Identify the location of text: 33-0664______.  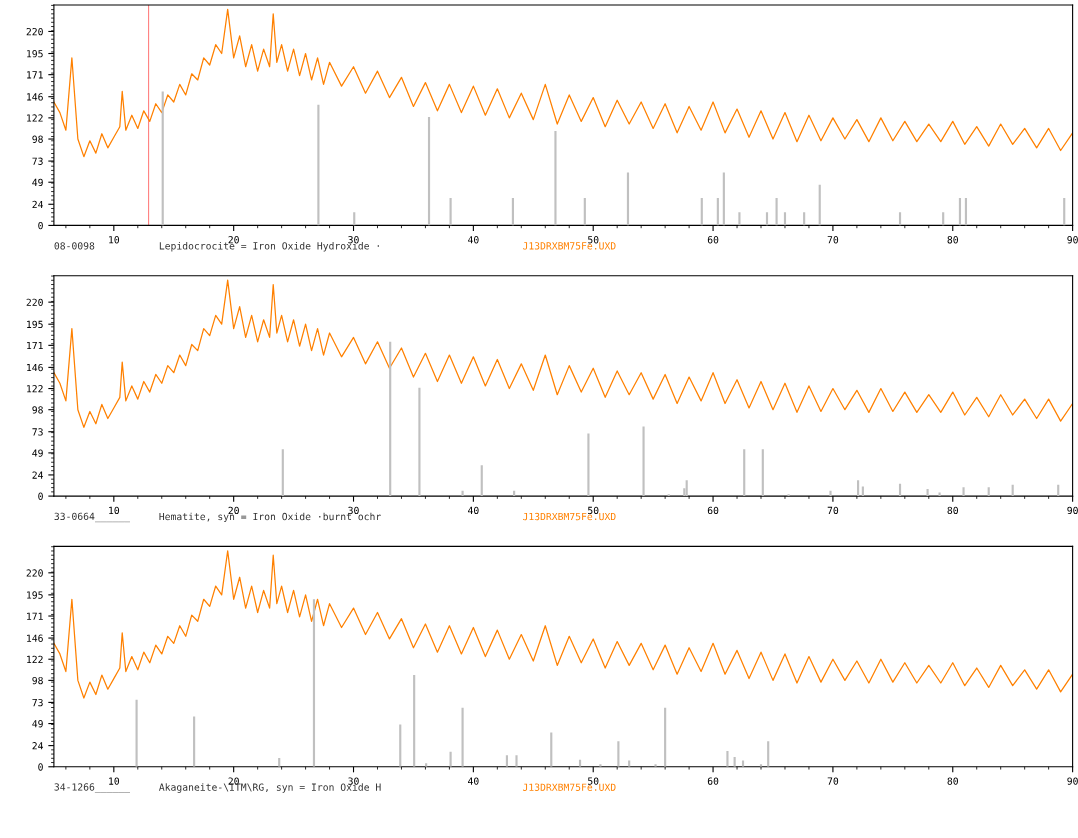
(92, 517).